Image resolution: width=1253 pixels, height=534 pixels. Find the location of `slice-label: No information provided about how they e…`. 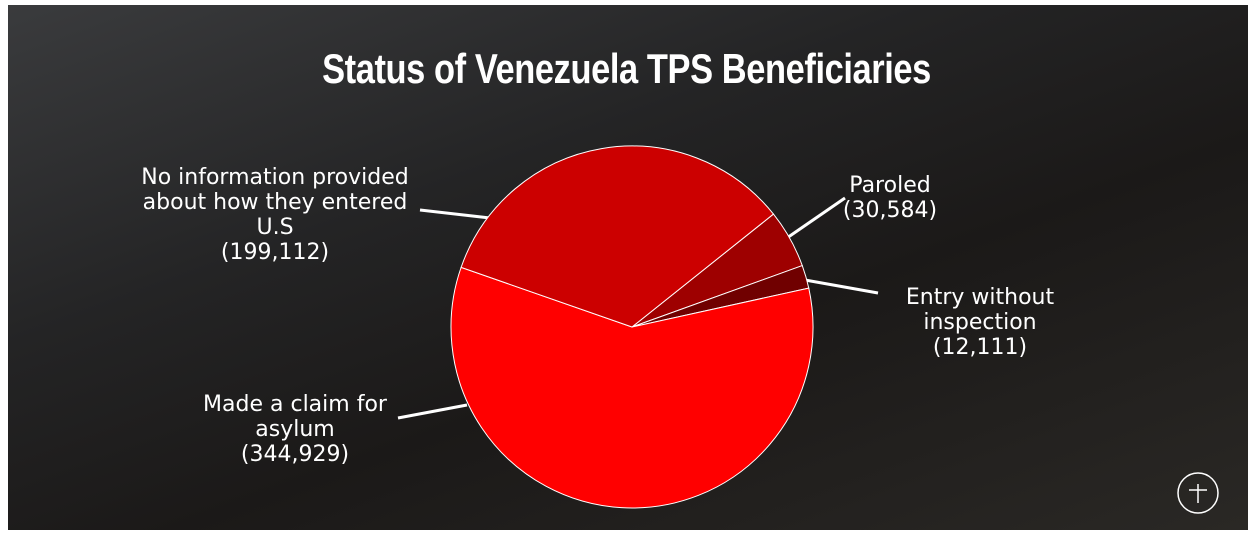

slice-label: No information provided about how they e… is located at coordinates (275, 215).